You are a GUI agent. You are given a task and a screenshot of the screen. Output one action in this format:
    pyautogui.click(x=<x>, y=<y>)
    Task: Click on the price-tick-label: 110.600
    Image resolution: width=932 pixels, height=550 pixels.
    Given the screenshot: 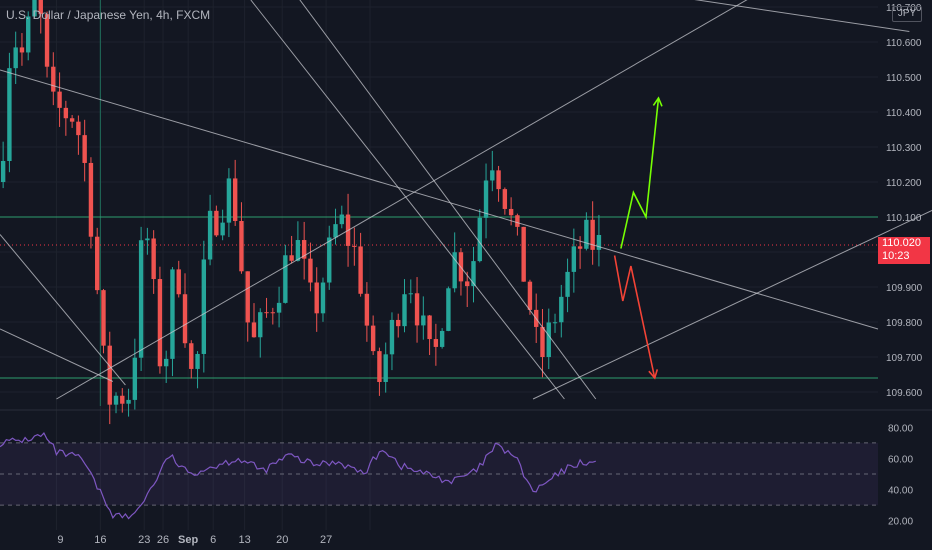 What is the action you would take?
    pyautogui.click(x=904, y=43)
    